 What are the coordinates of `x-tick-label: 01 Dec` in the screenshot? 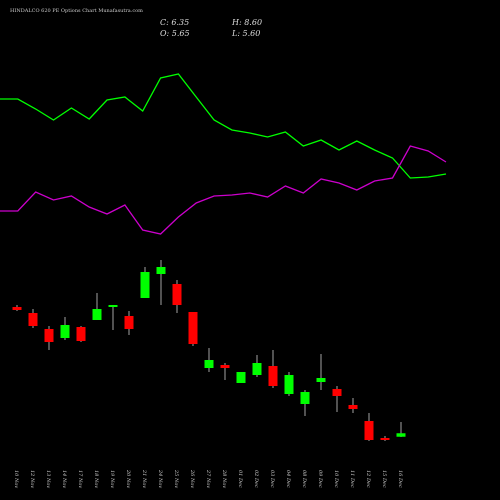 It's located at (240, 479).